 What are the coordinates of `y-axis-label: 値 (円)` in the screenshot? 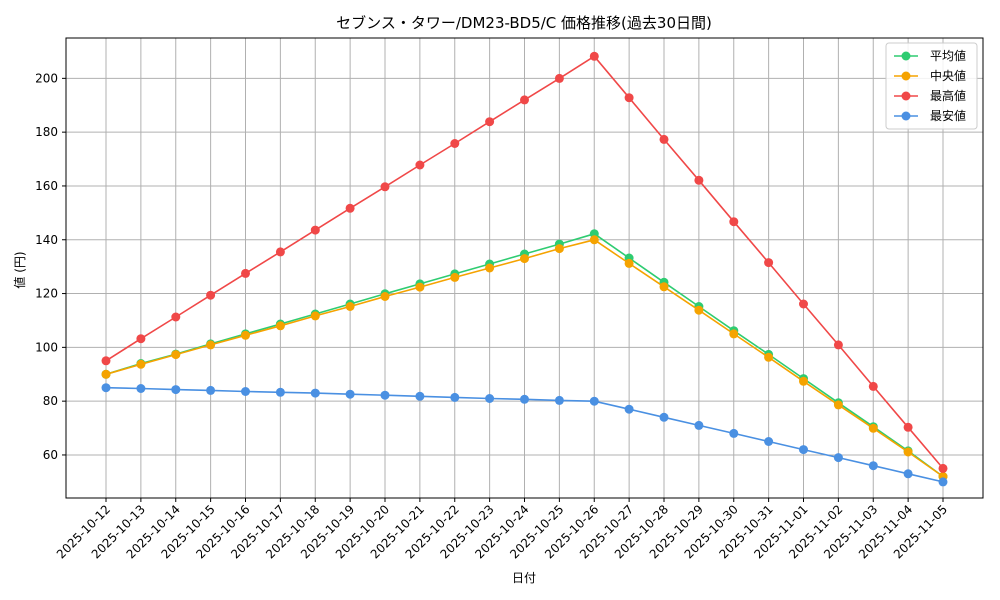 It's located at (19, 269).